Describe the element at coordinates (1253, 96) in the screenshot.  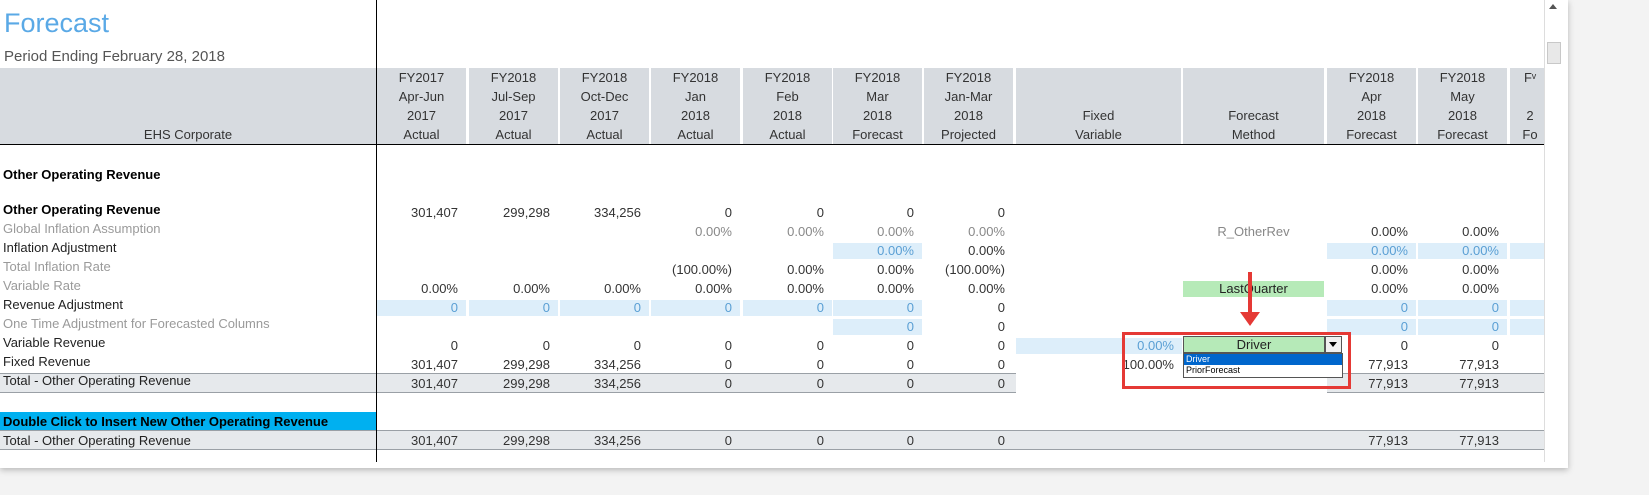
I see `column-header-text` at that location.